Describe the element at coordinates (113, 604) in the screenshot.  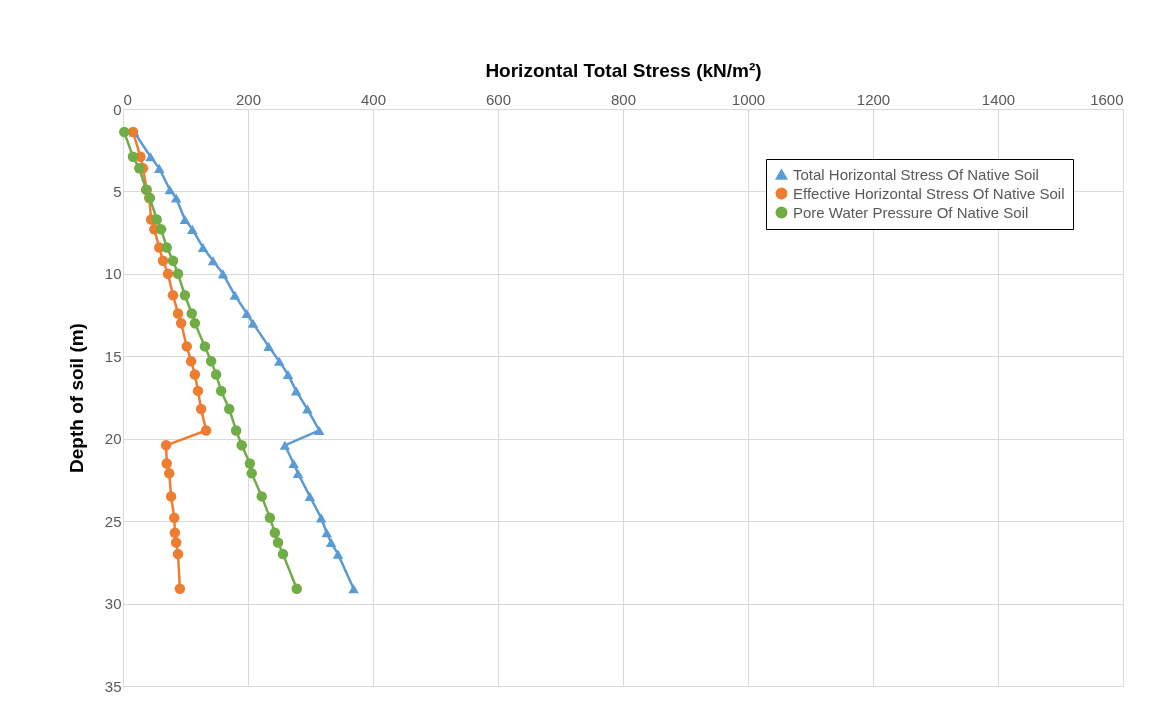
I see `y-tick-label: 30` at that location.